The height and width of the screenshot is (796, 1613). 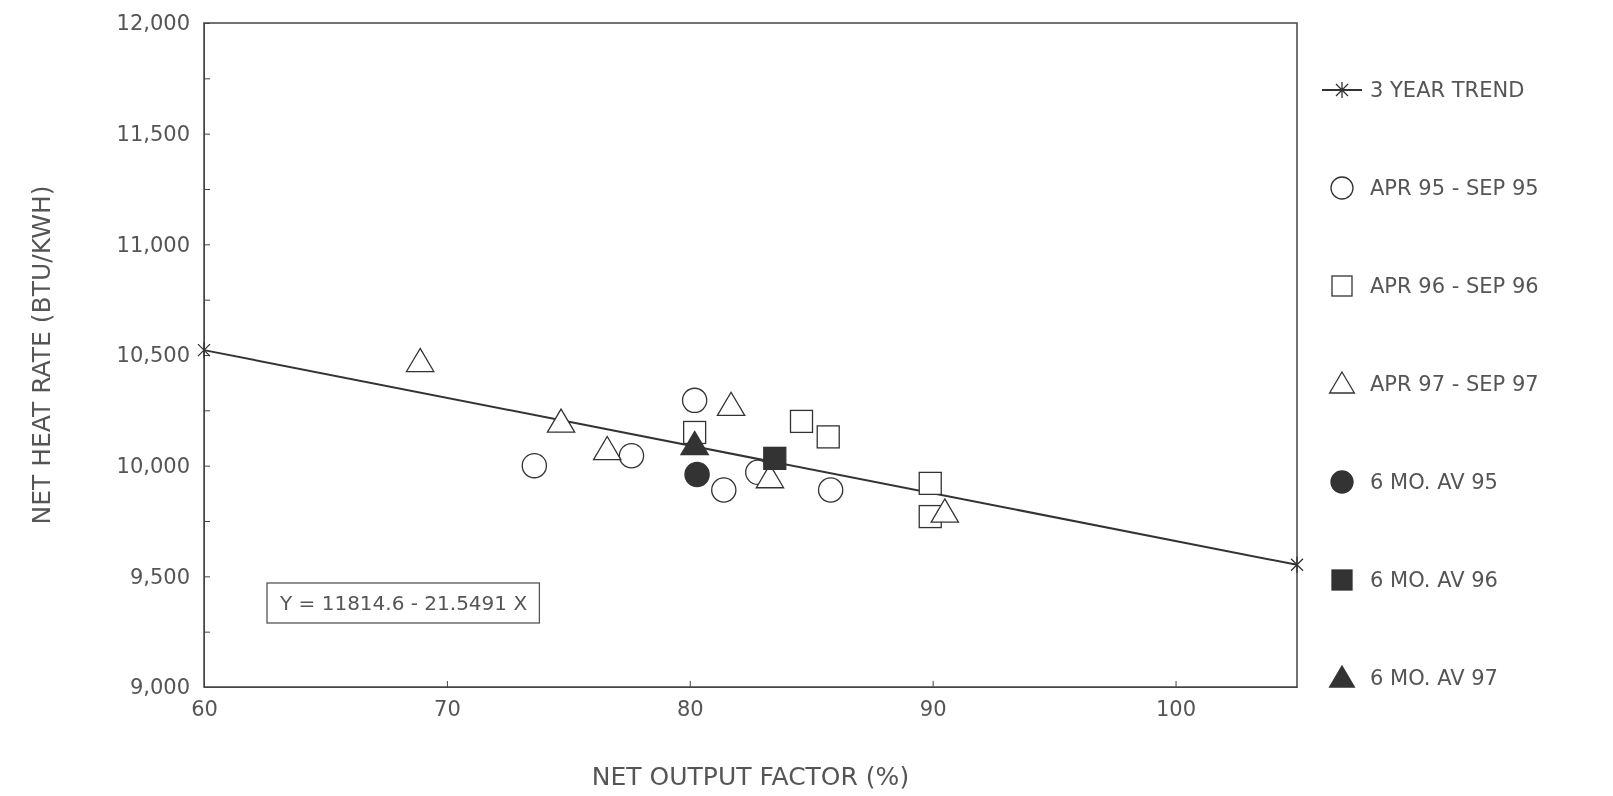 I want to click on x-axis-title: NET OUTPUT FACTOR (%), so click(x=750, y=776).